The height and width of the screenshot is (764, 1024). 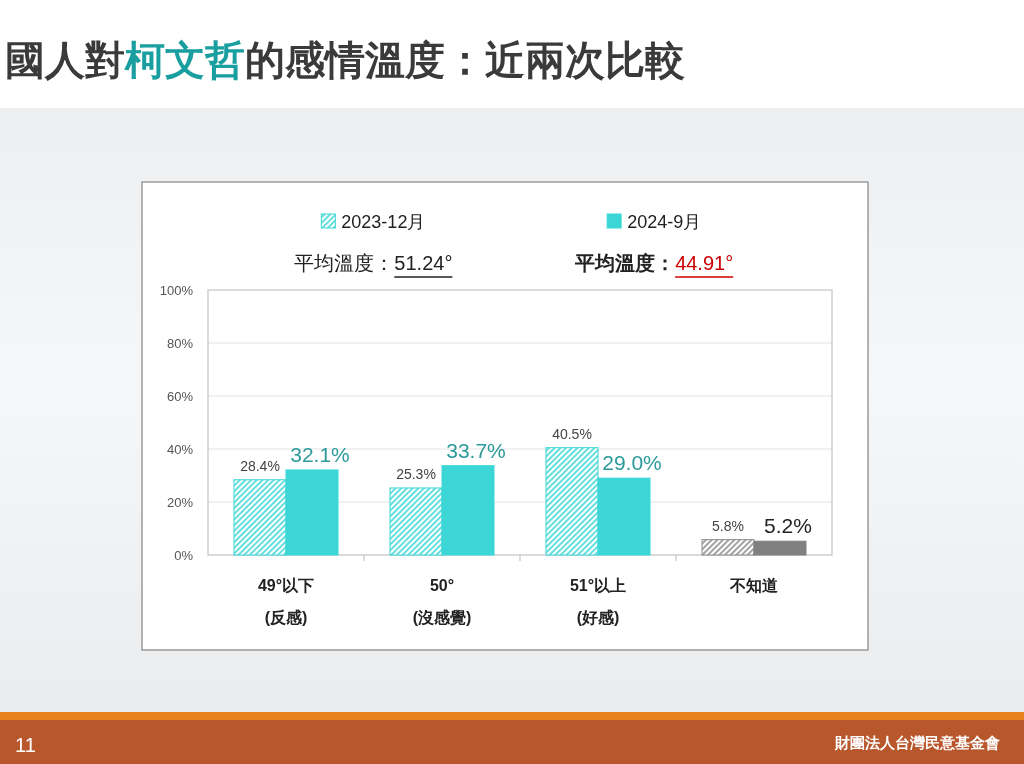 I want to click on x-tick-label: 50°, so click(x=442, y=585).